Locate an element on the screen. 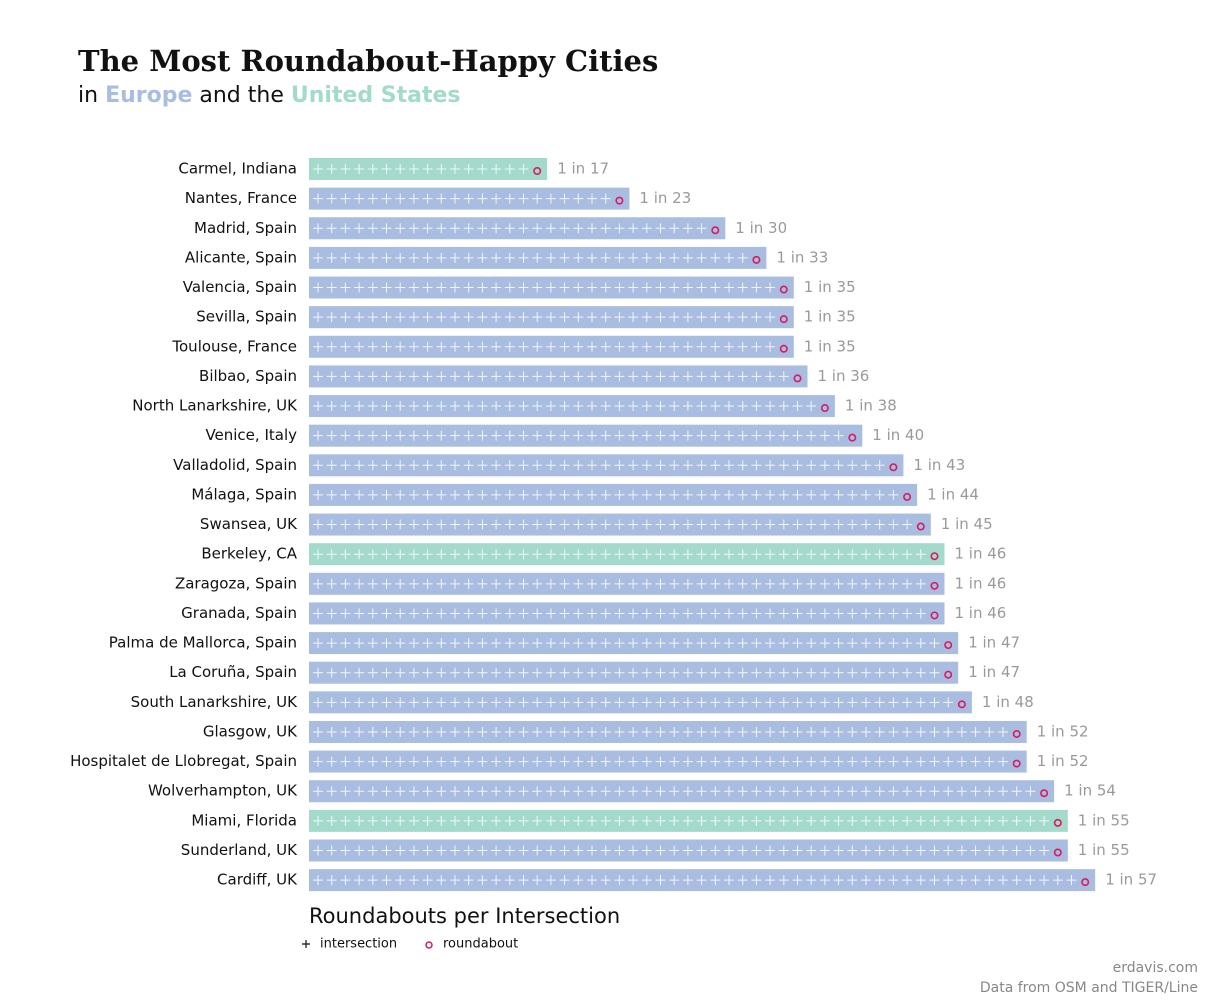 This screenshot has width=1210, height=1000. chart-title: The Most Roundabout-Happy Cities is located at coordinates (368, 61).